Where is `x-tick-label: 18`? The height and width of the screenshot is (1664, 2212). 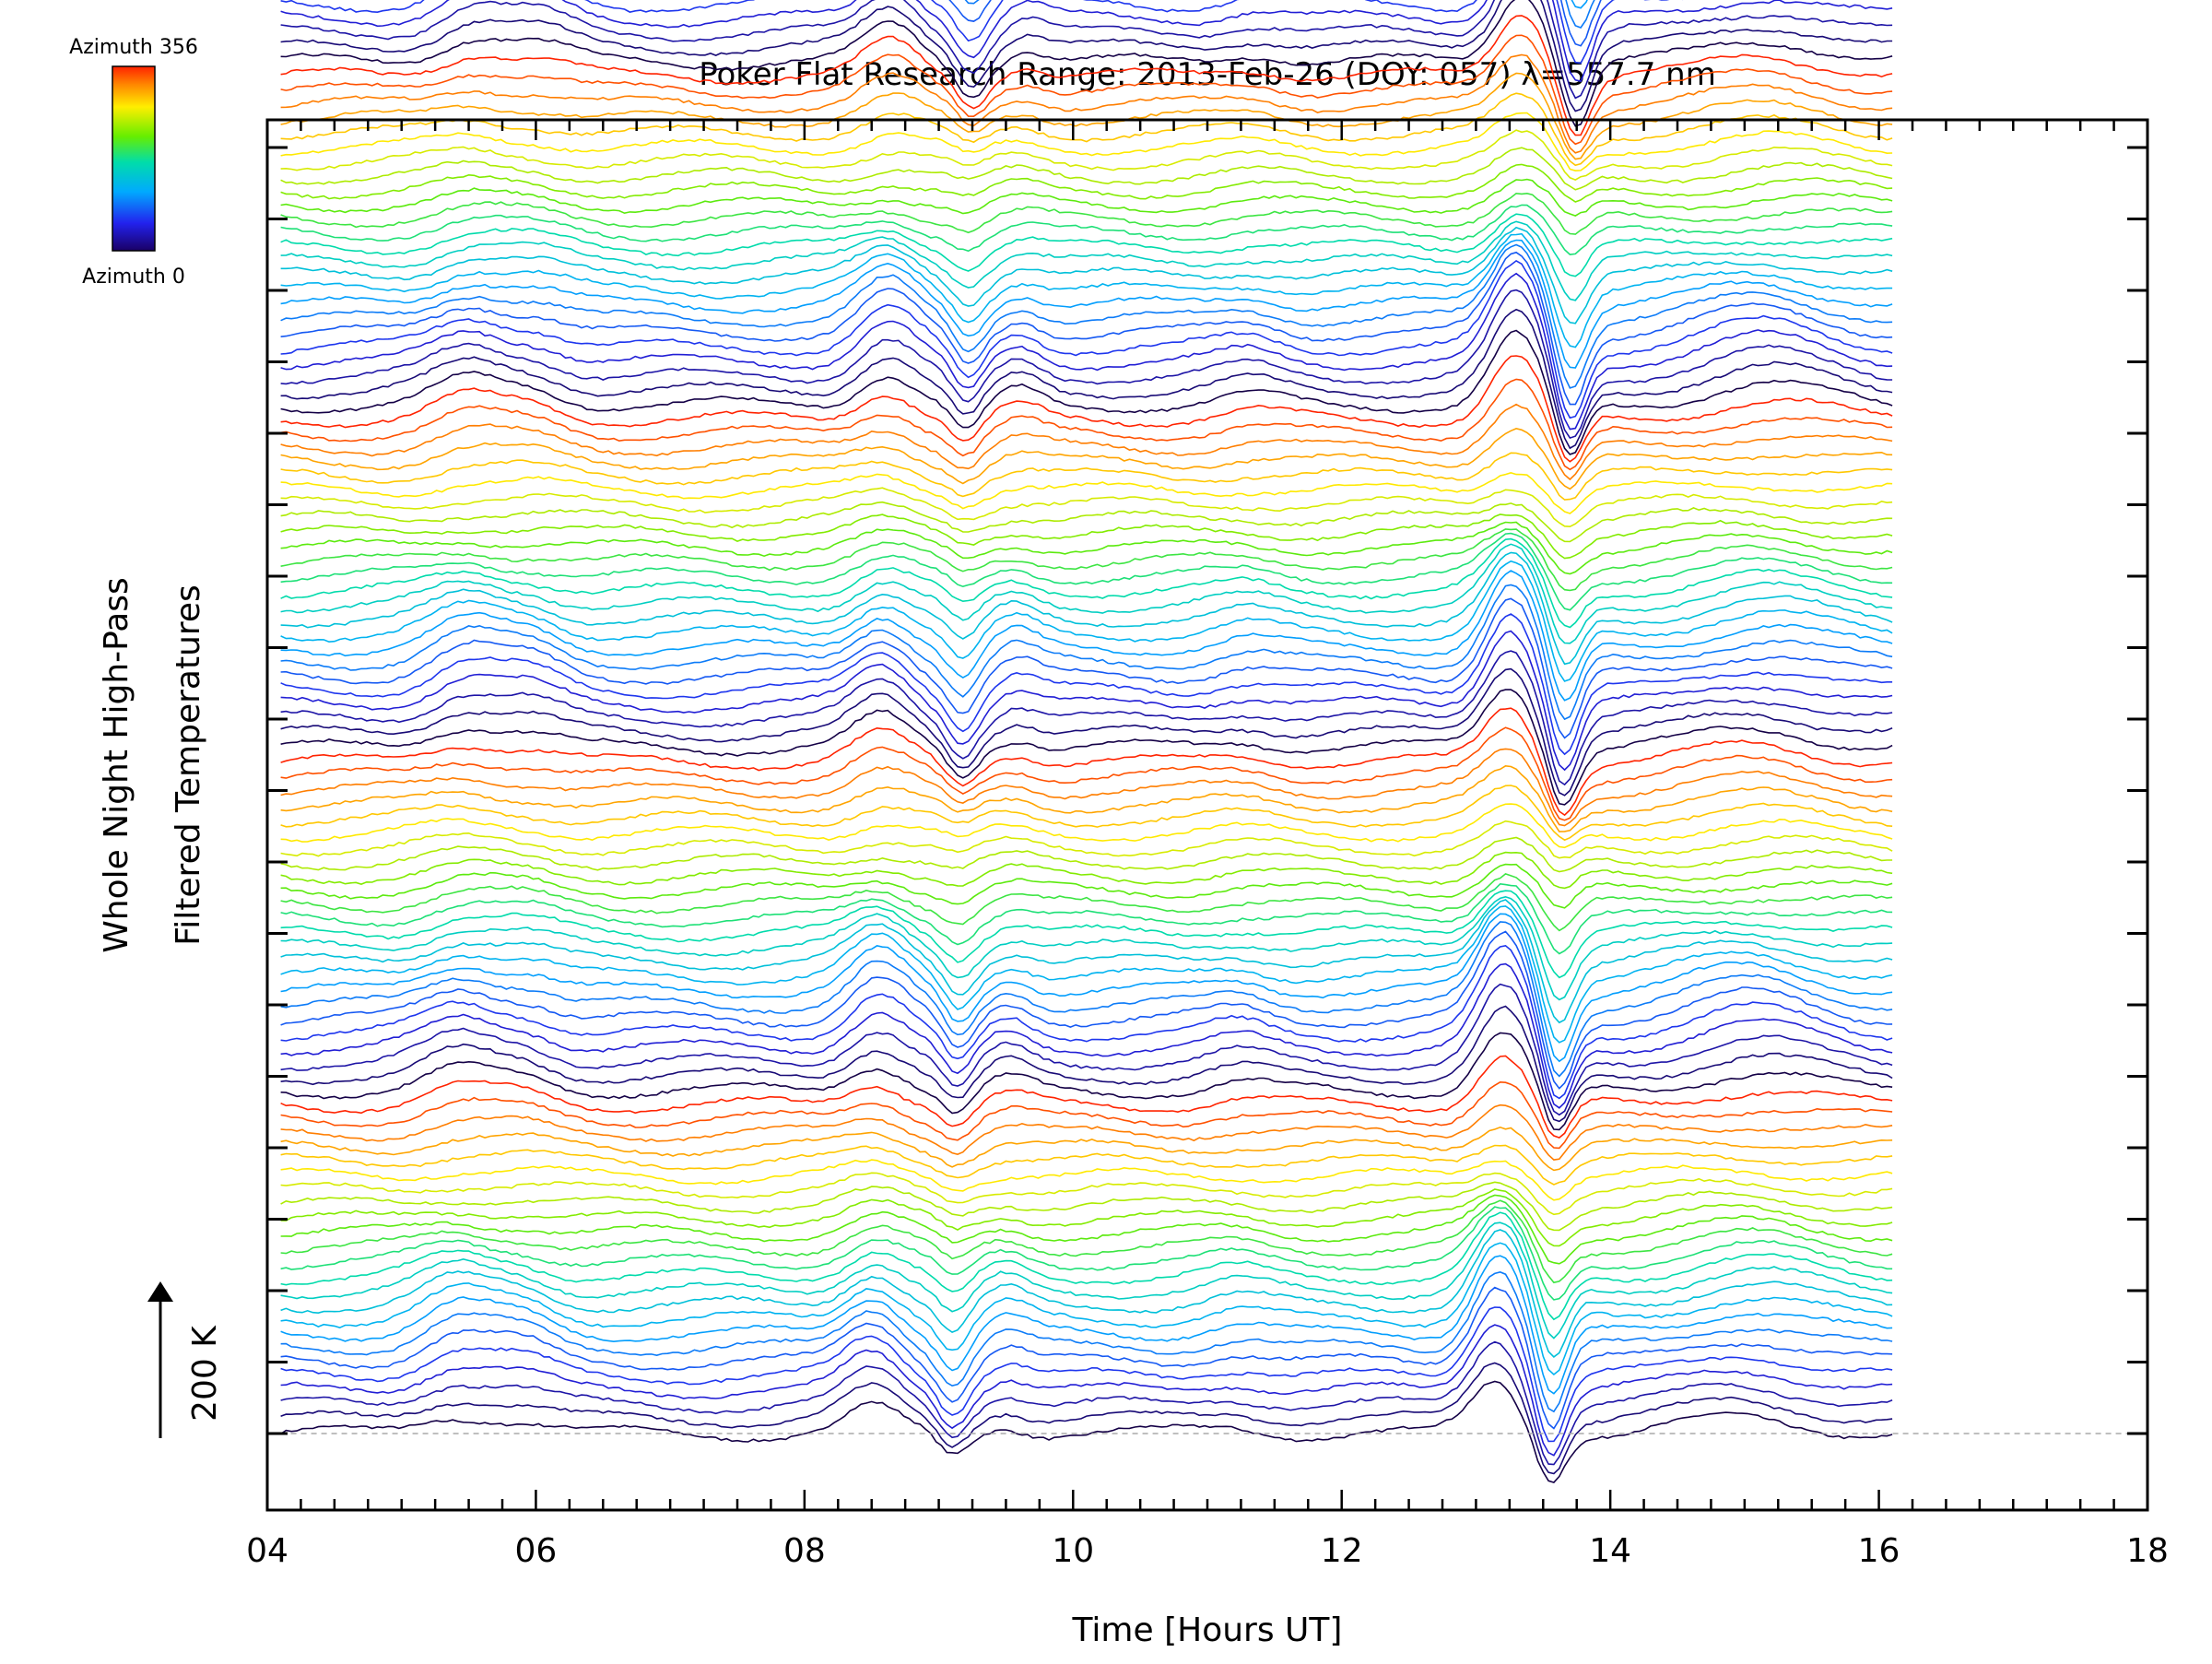 x-tick-label: 18 is located at coordinates (2147, 1551).